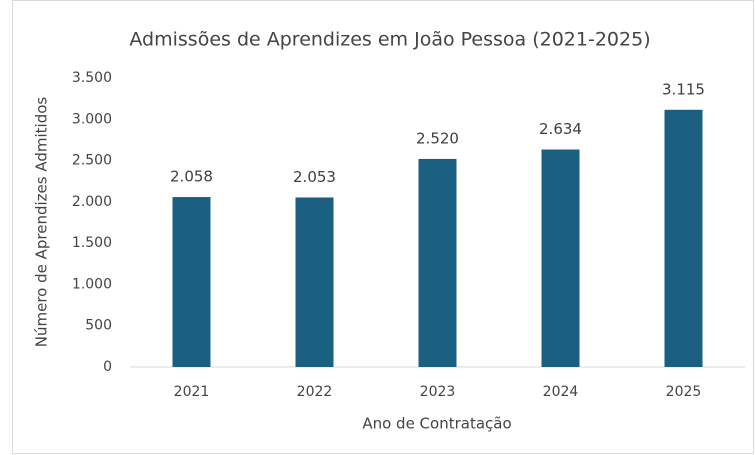 The width and height of the screenshot is (755, 455). I want to click on y-tick-label: 1.500, so click(92, 243).